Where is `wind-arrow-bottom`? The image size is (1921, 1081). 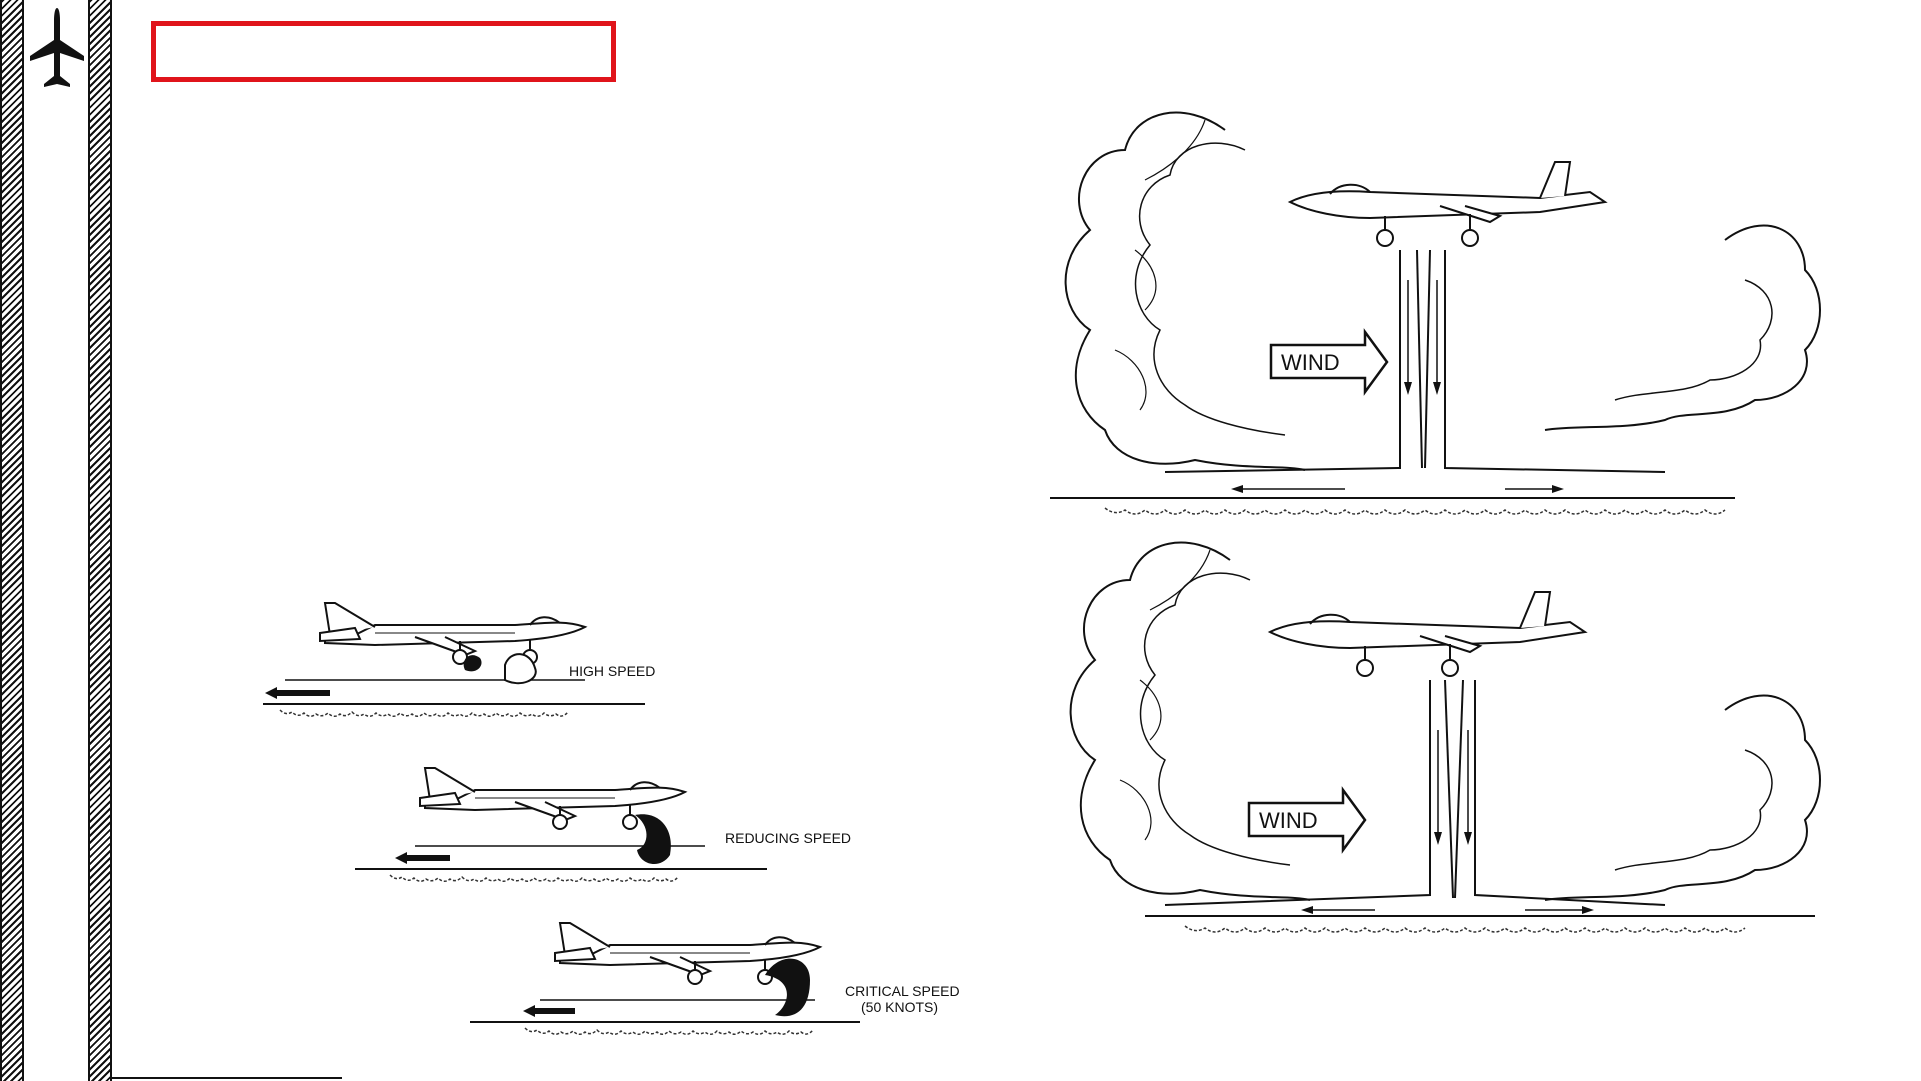 wind-arrow-bottom is located at coordinates (1307, 820).